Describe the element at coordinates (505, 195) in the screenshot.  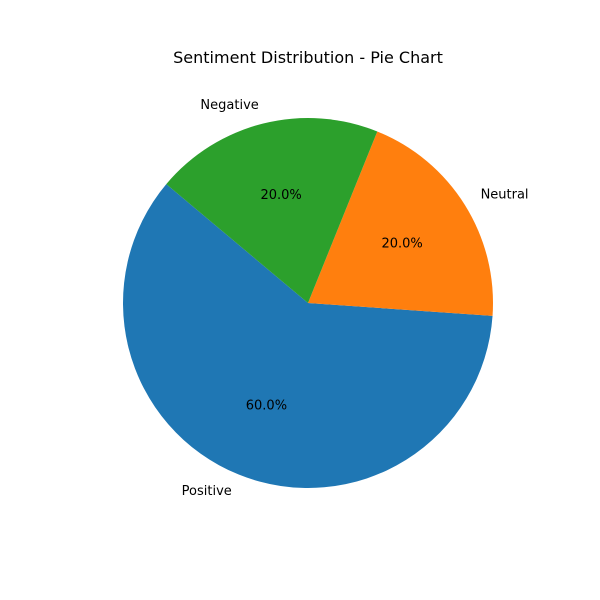
I see `pie-label-neutral: Neutral` at that location.